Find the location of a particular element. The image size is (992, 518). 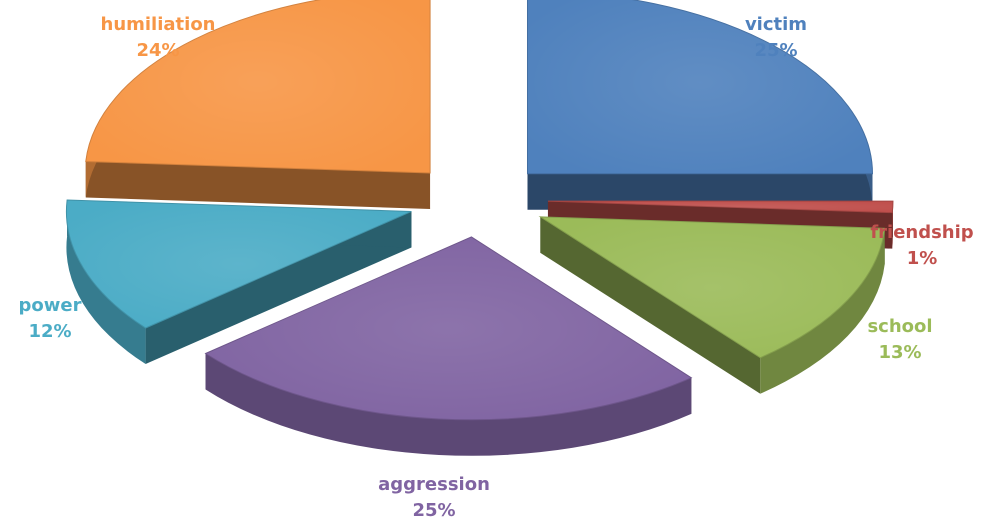

slice-friendship-shine is located at coordinates (720, 207).